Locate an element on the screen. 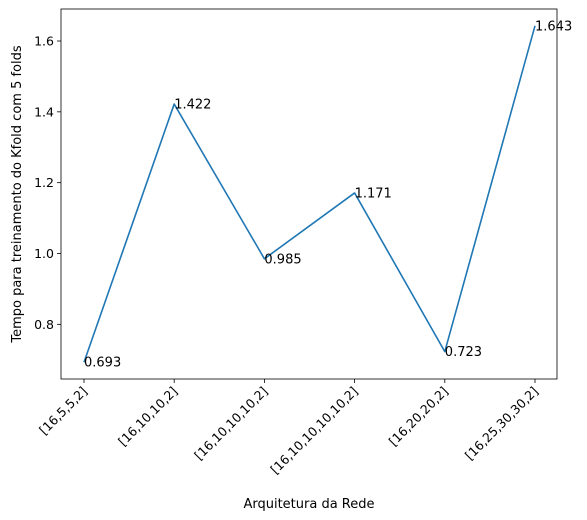 The width and height of the screenshot is (587, 520). y-tick-label: 0.8 is located at coordinates (44, 324).